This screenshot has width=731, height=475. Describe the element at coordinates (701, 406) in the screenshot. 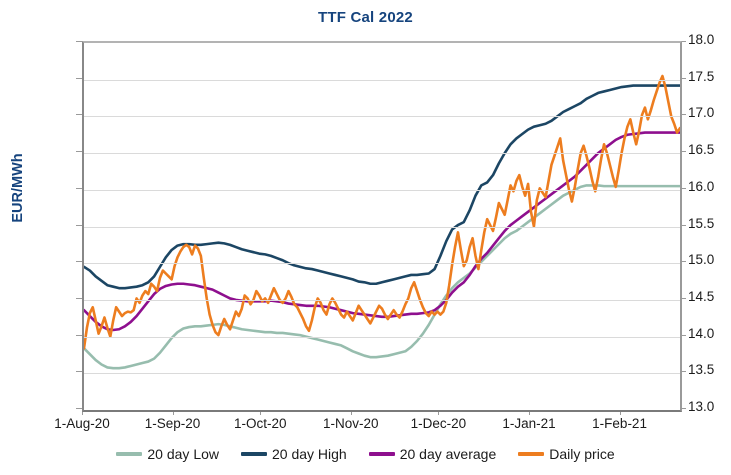

I see `y-tick-label-right: 13.0` at that location.